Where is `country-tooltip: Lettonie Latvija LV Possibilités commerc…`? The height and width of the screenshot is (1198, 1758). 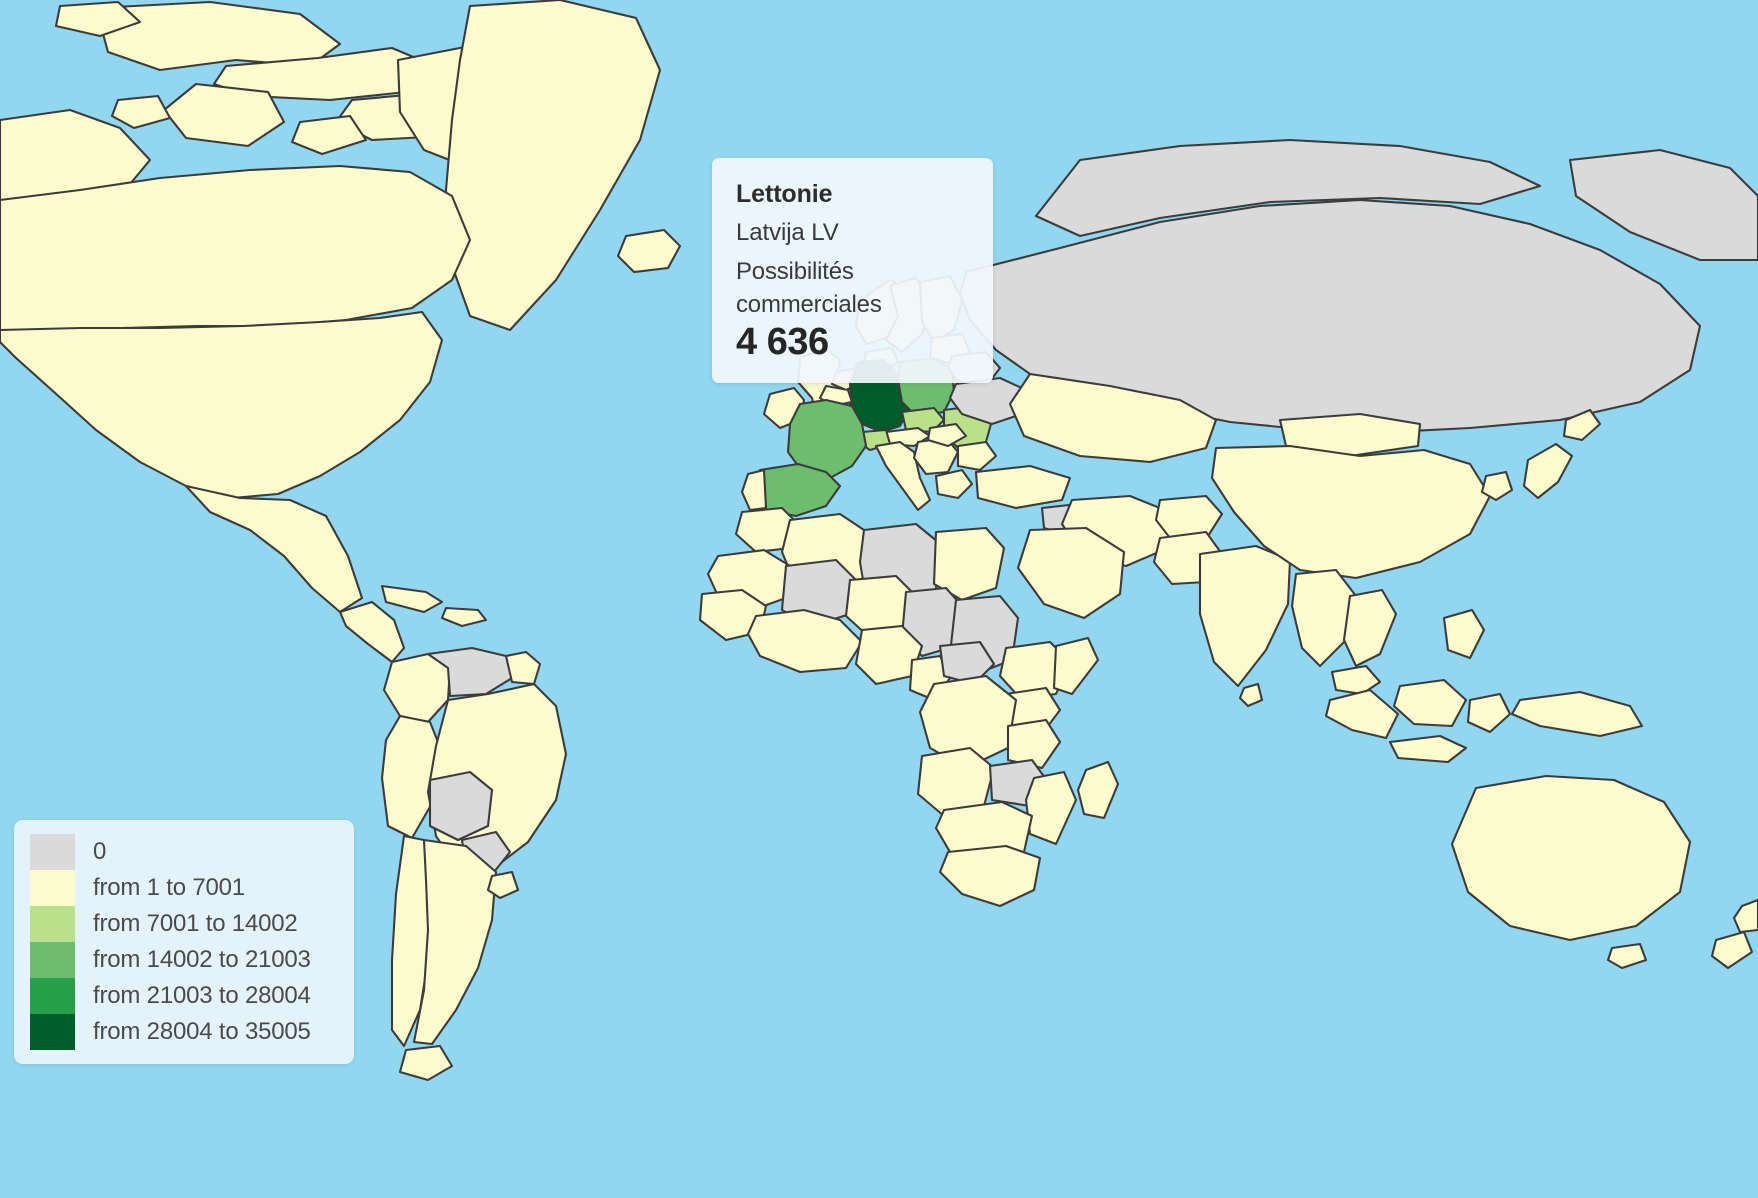
country-tooltip: Lettonie Latvija LV Possibilités commerc… is located at coordinates (852, 270).